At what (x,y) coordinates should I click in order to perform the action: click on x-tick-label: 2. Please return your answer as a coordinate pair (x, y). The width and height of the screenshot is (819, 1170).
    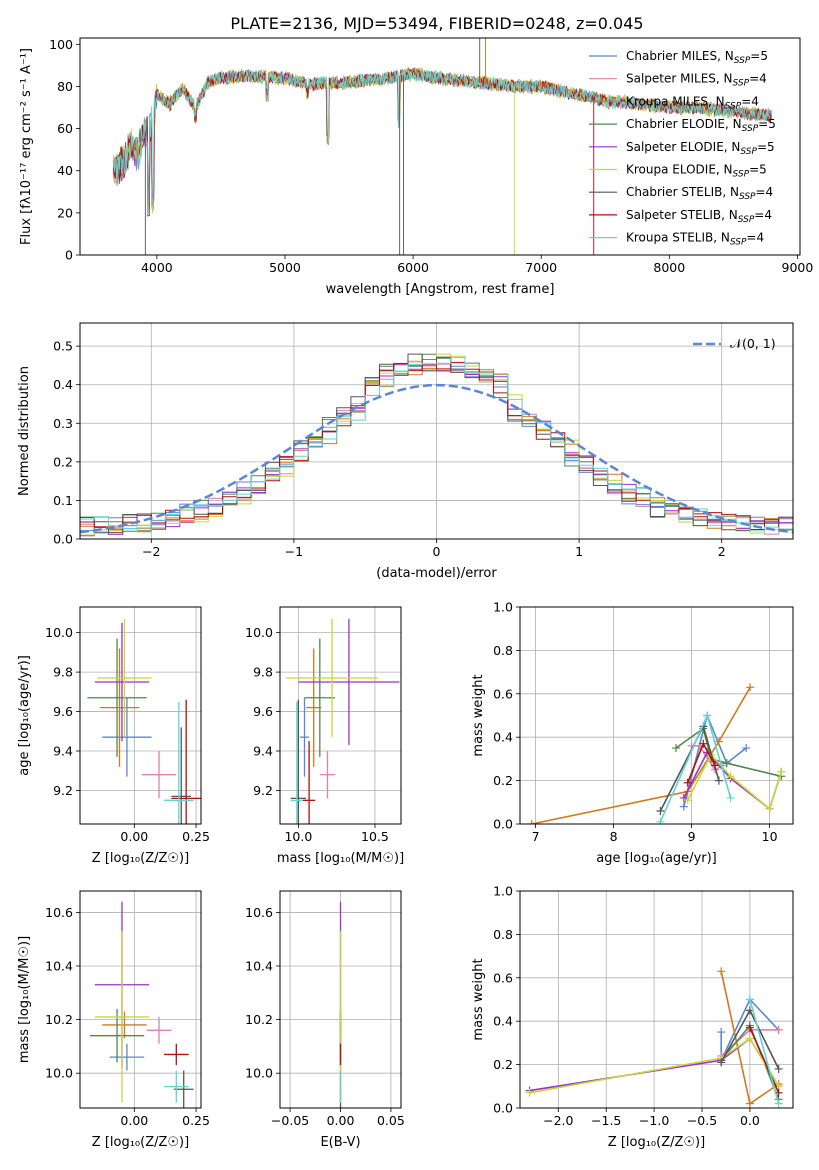
    Looking at the image, I should click on (722, 551).